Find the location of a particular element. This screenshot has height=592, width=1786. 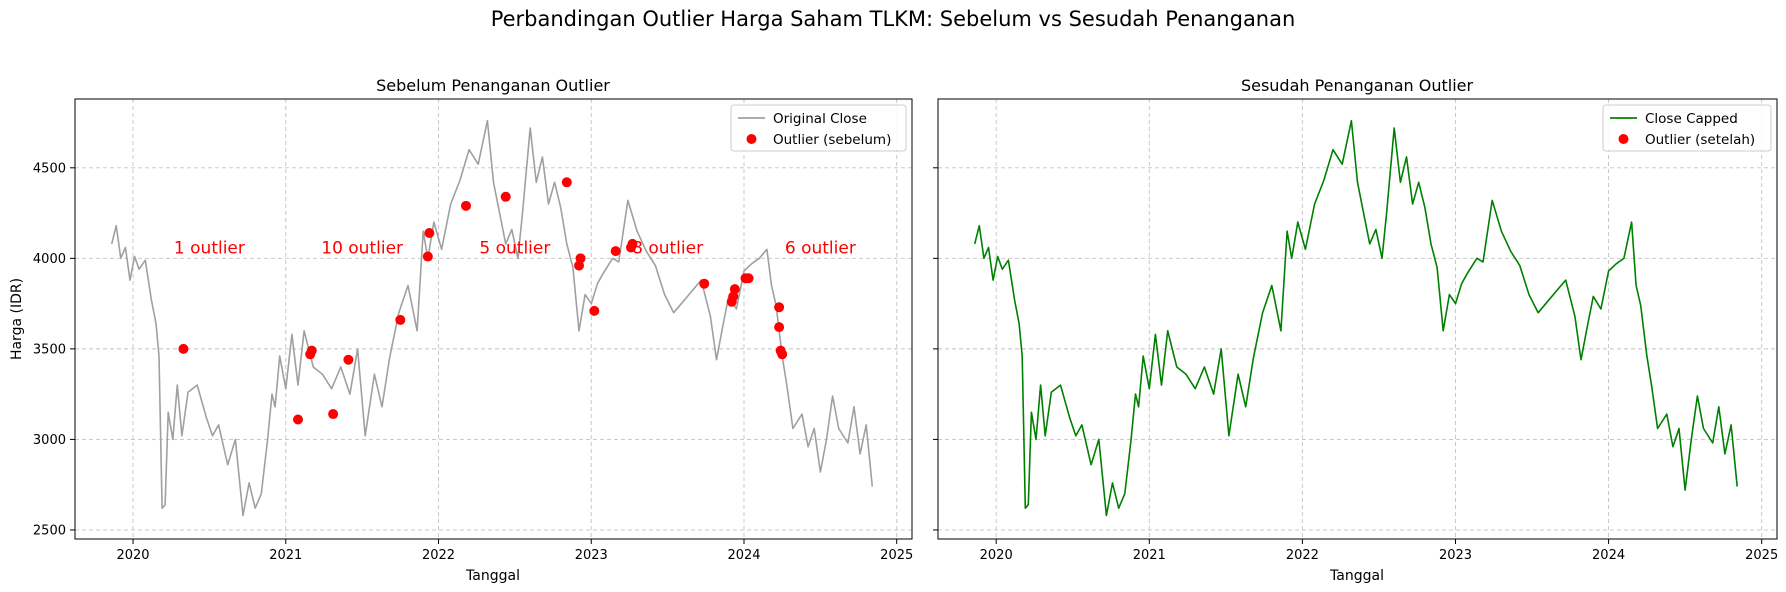

left-y-axis-label: Harga (IDR) is located at coordinates (17, 319).